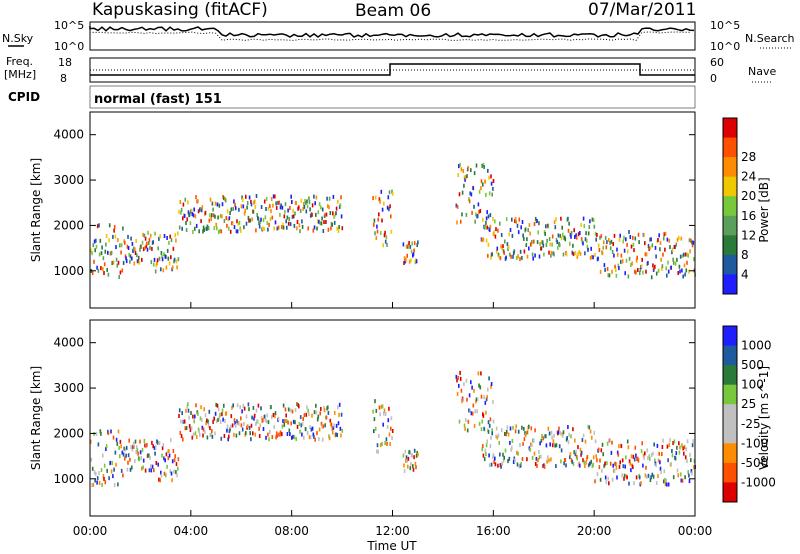  I want to click on date-title: 07/Mar/2011, so click(642, 10).